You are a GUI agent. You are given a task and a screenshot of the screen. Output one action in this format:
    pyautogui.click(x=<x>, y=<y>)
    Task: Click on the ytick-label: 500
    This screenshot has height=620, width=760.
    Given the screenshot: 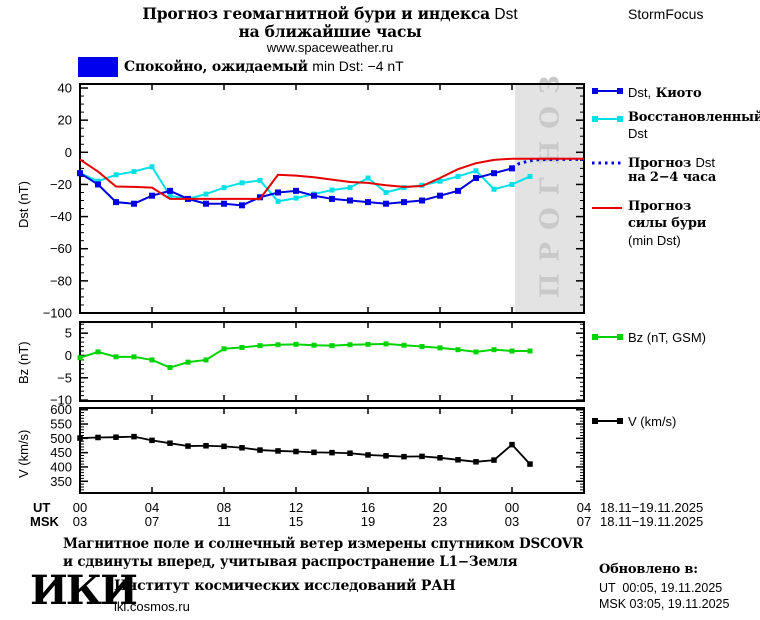 What is the action you would take?
    pyautogui.click(x=61, y=438)
    